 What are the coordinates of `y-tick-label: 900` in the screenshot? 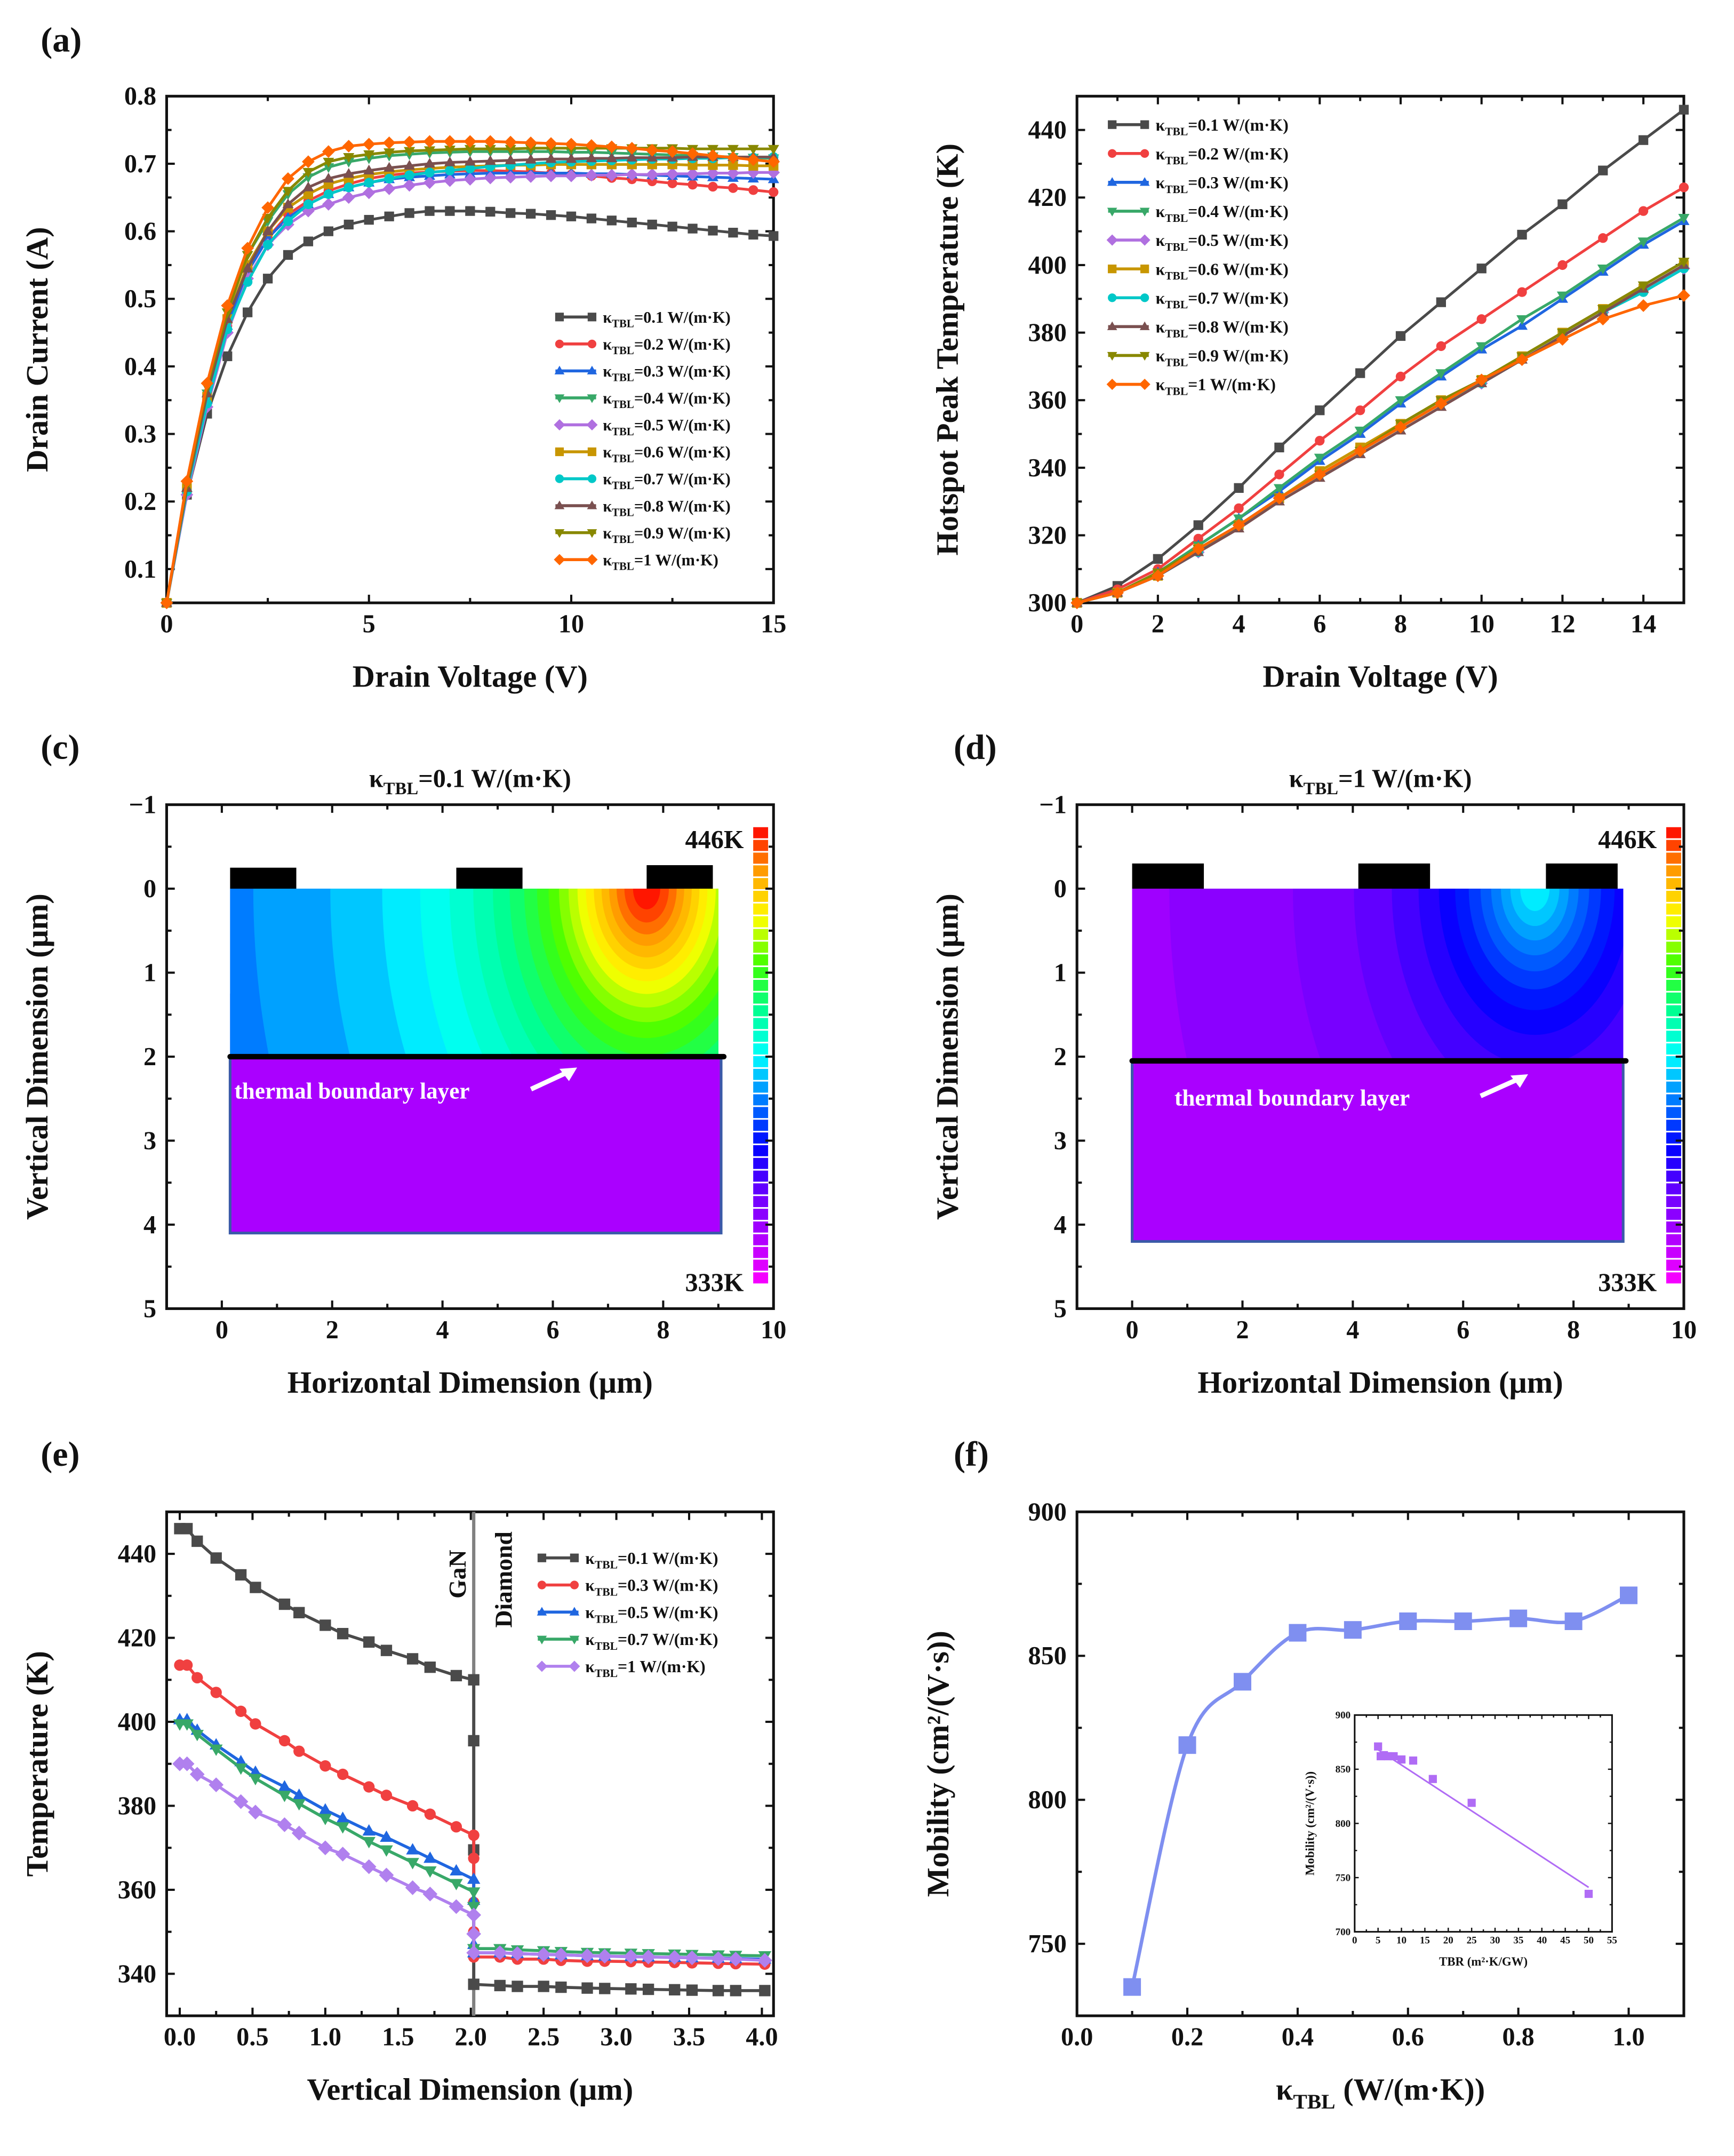 It's located at (1047, 1512).